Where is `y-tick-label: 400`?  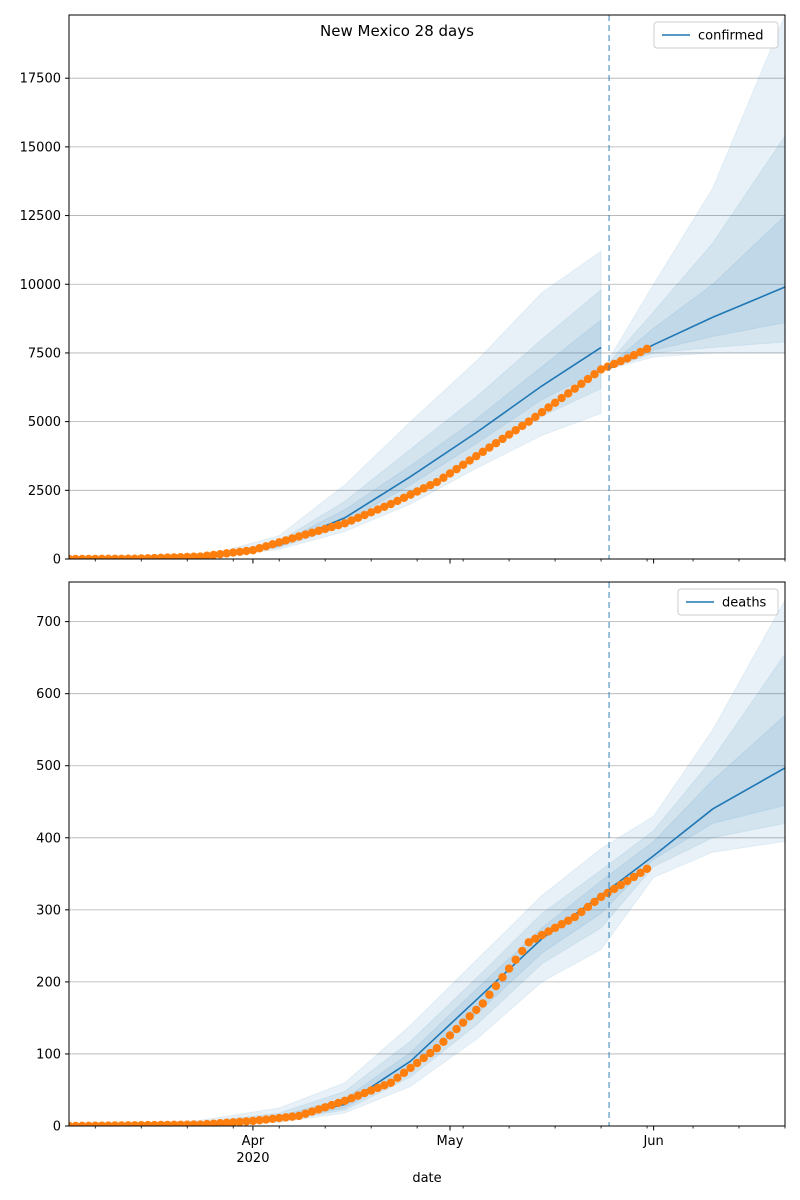
y-tick-label: 400 is located at coordinates (48, 838).